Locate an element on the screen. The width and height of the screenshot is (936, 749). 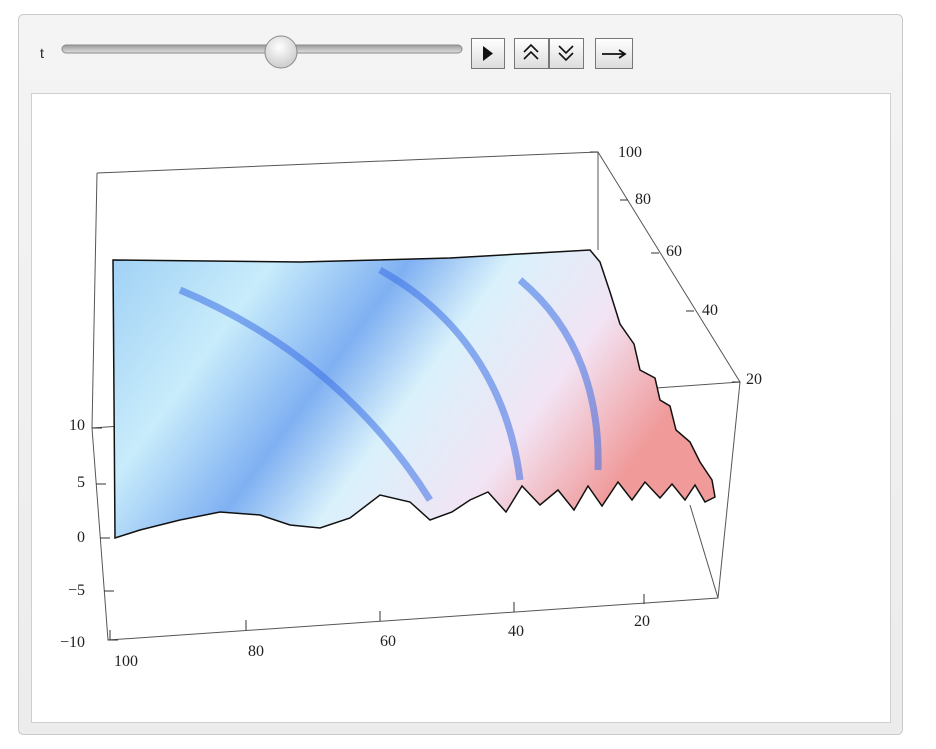
x-tick-label: 20 is located at coordinates (642, 621).